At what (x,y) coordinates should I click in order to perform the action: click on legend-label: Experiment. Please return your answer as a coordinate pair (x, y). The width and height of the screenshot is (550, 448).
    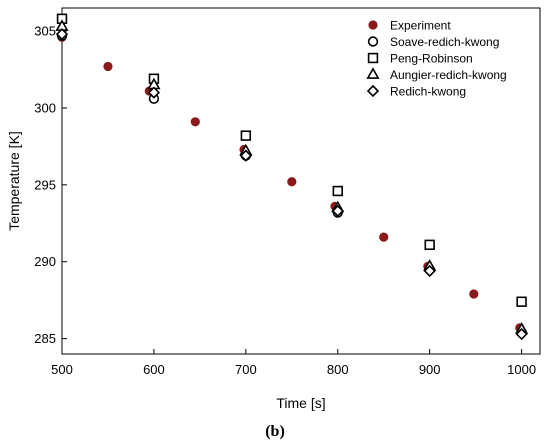
    Looking at the image, I should click on (420, 25).